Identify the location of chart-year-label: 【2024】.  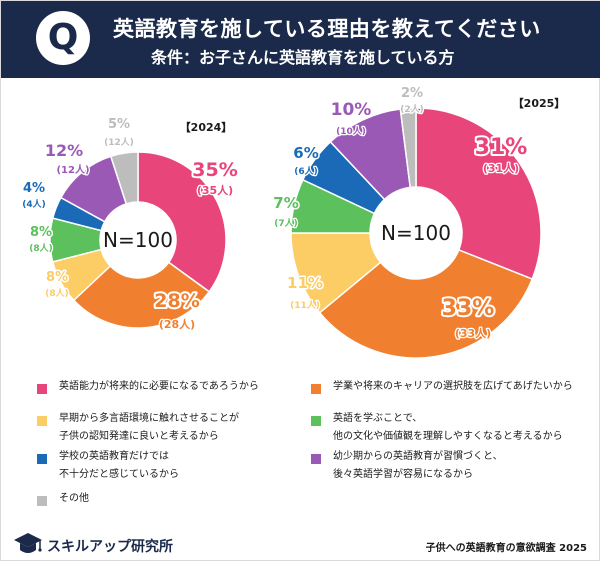
(206, 127).